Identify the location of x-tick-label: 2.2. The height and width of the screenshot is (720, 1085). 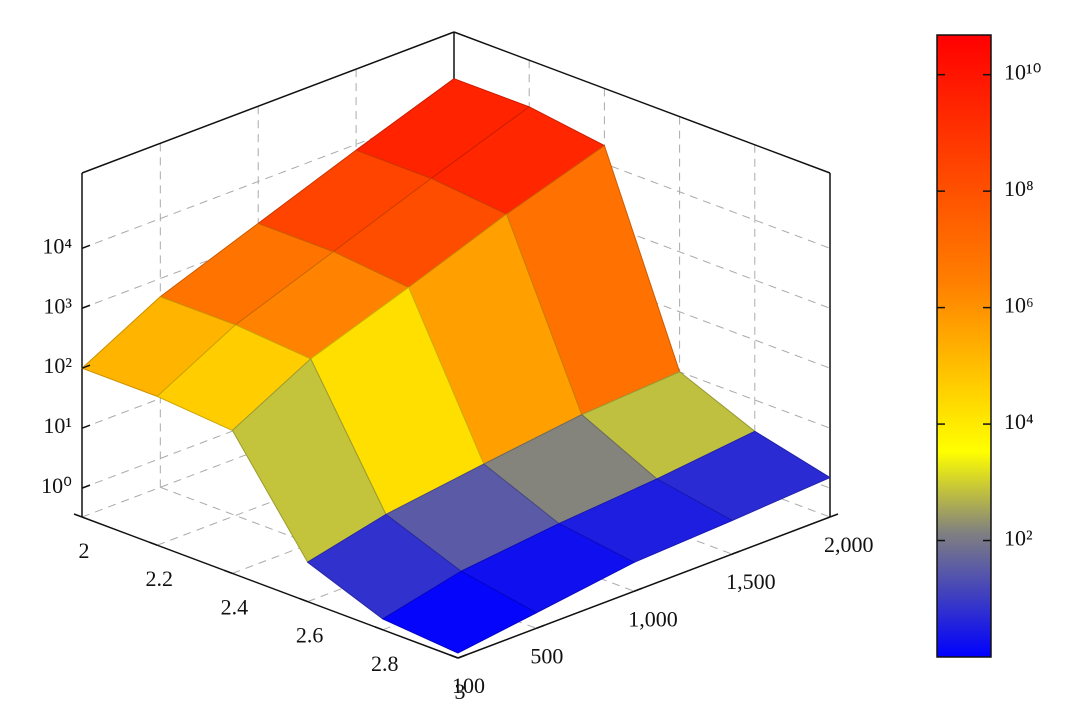
(159, 578).